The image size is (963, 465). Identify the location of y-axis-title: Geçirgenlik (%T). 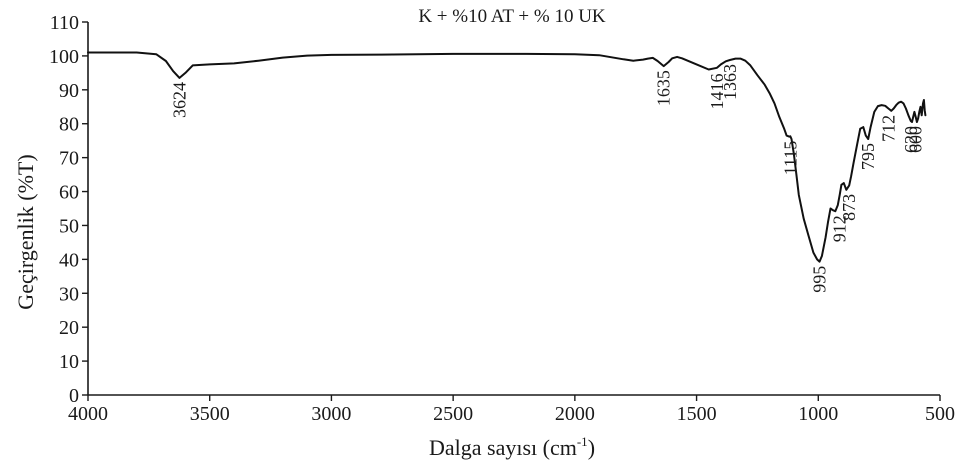
(25, 231).